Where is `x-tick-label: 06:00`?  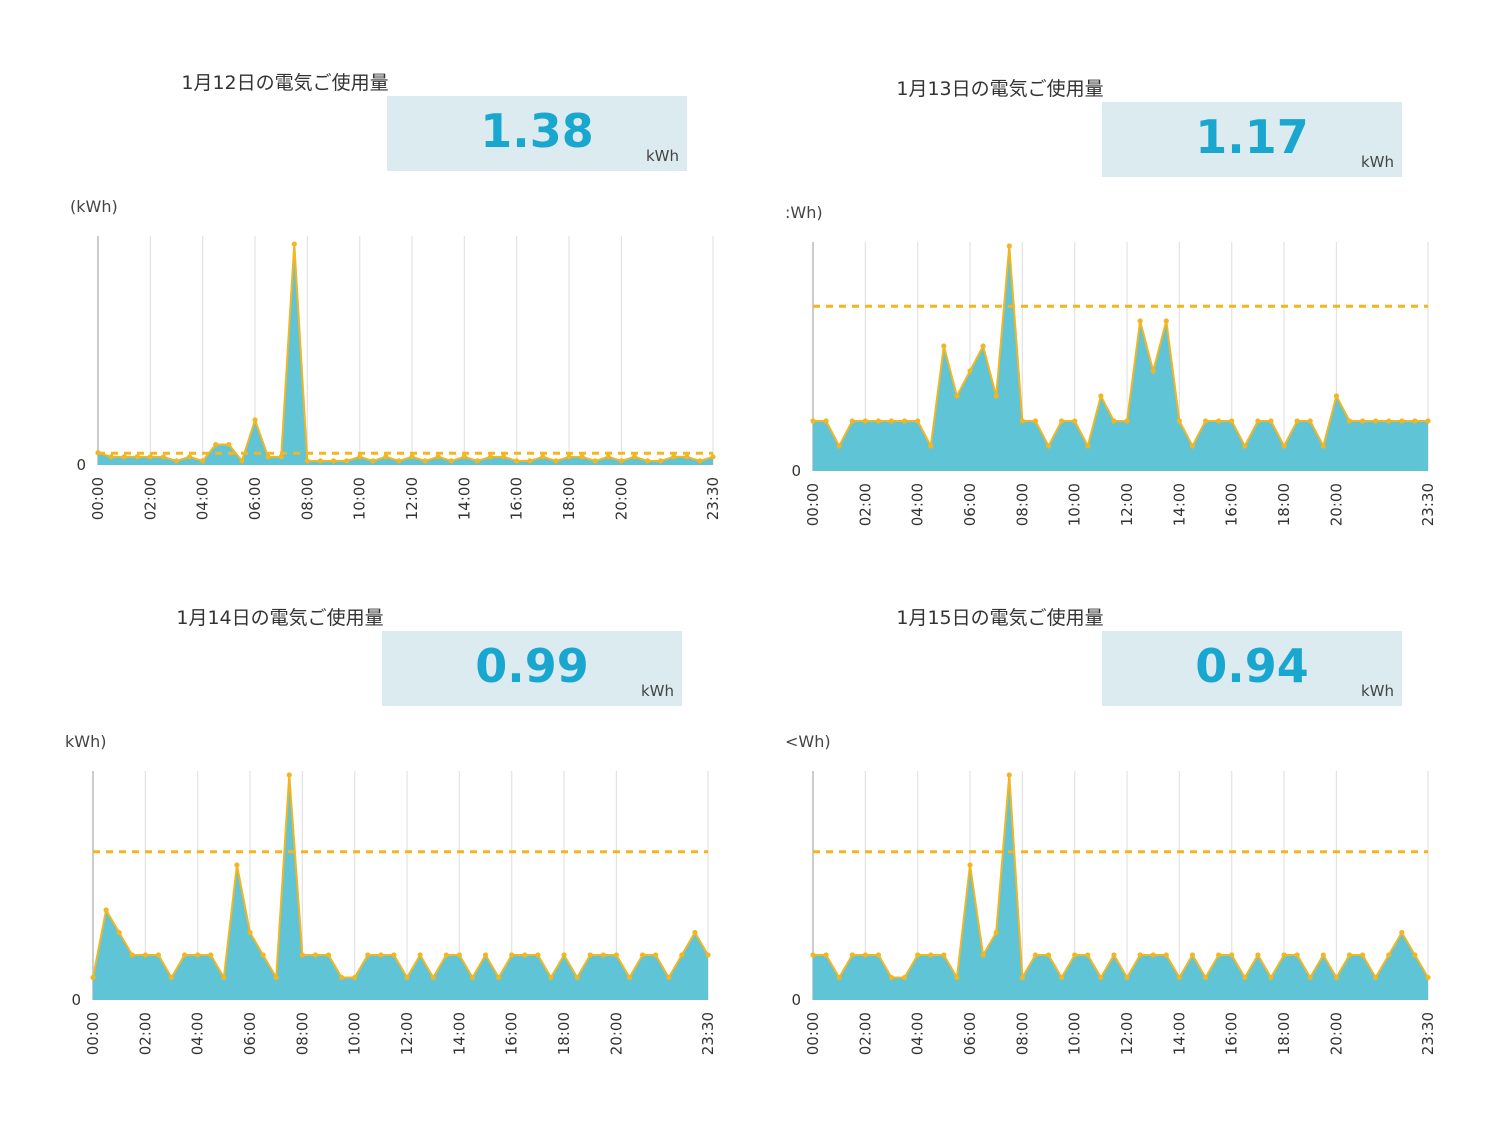 x-tick-label: 06:00 is located at coordinates (255, 498).